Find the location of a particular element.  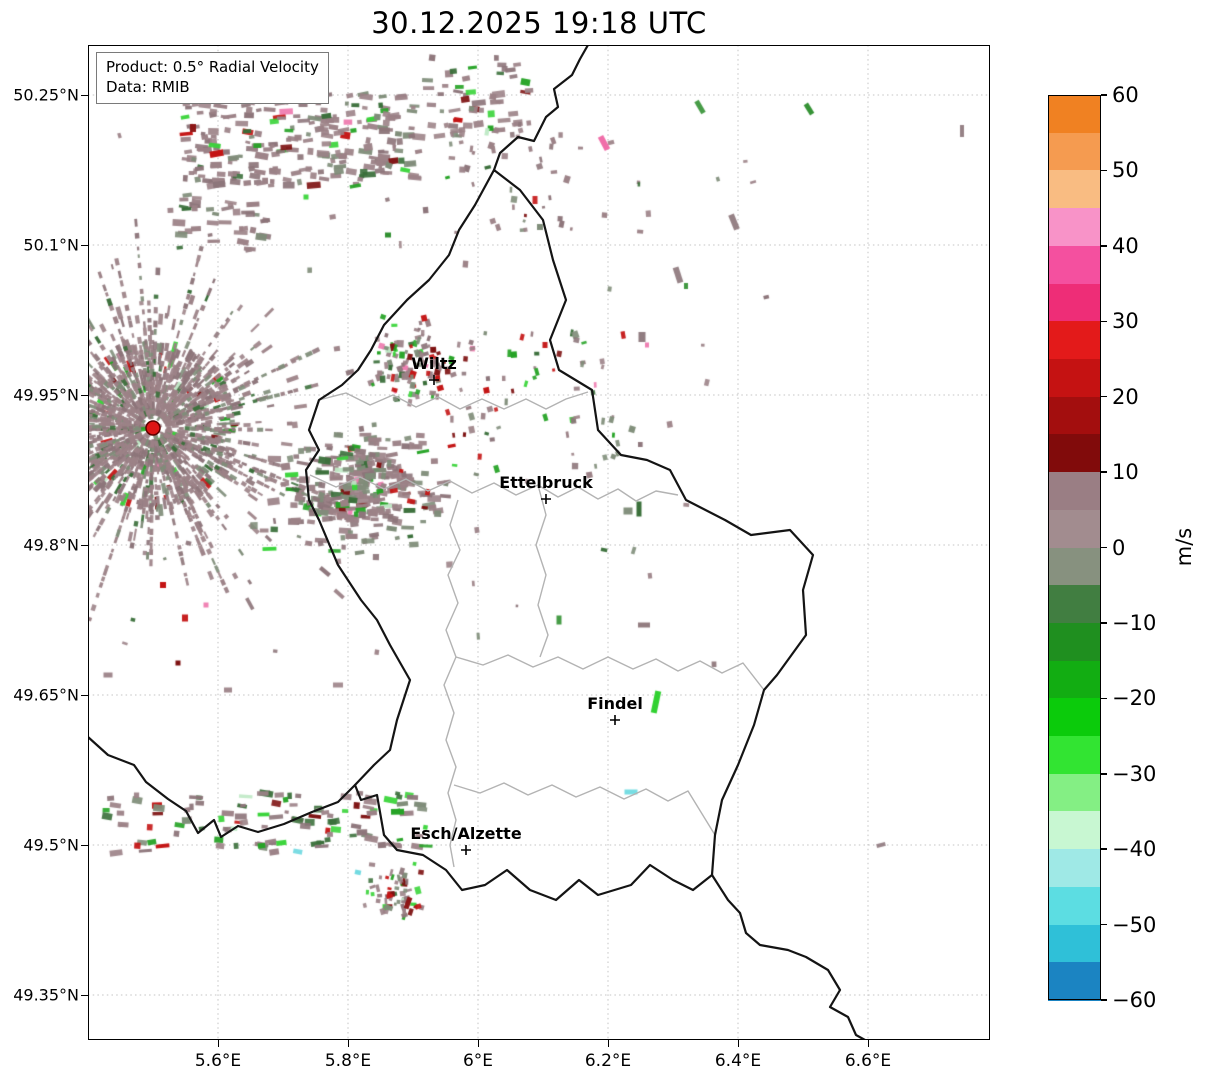

city-label: Findel is located at coordinates (615, 703).